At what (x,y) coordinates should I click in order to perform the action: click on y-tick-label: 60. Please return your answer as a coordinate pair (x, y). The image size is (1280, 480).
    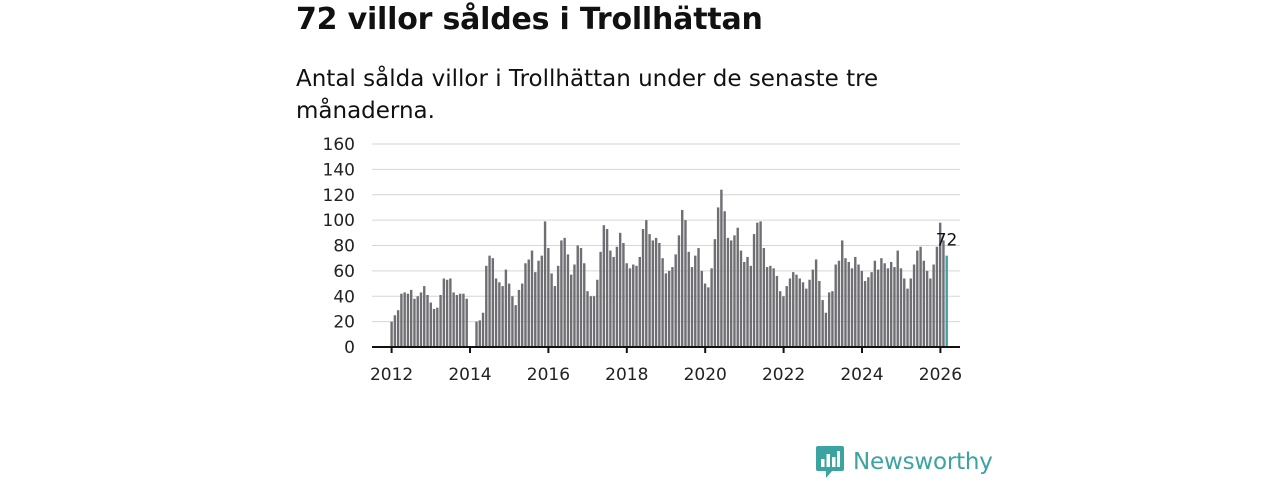
    Looking at the image, I should click on (344, 272).